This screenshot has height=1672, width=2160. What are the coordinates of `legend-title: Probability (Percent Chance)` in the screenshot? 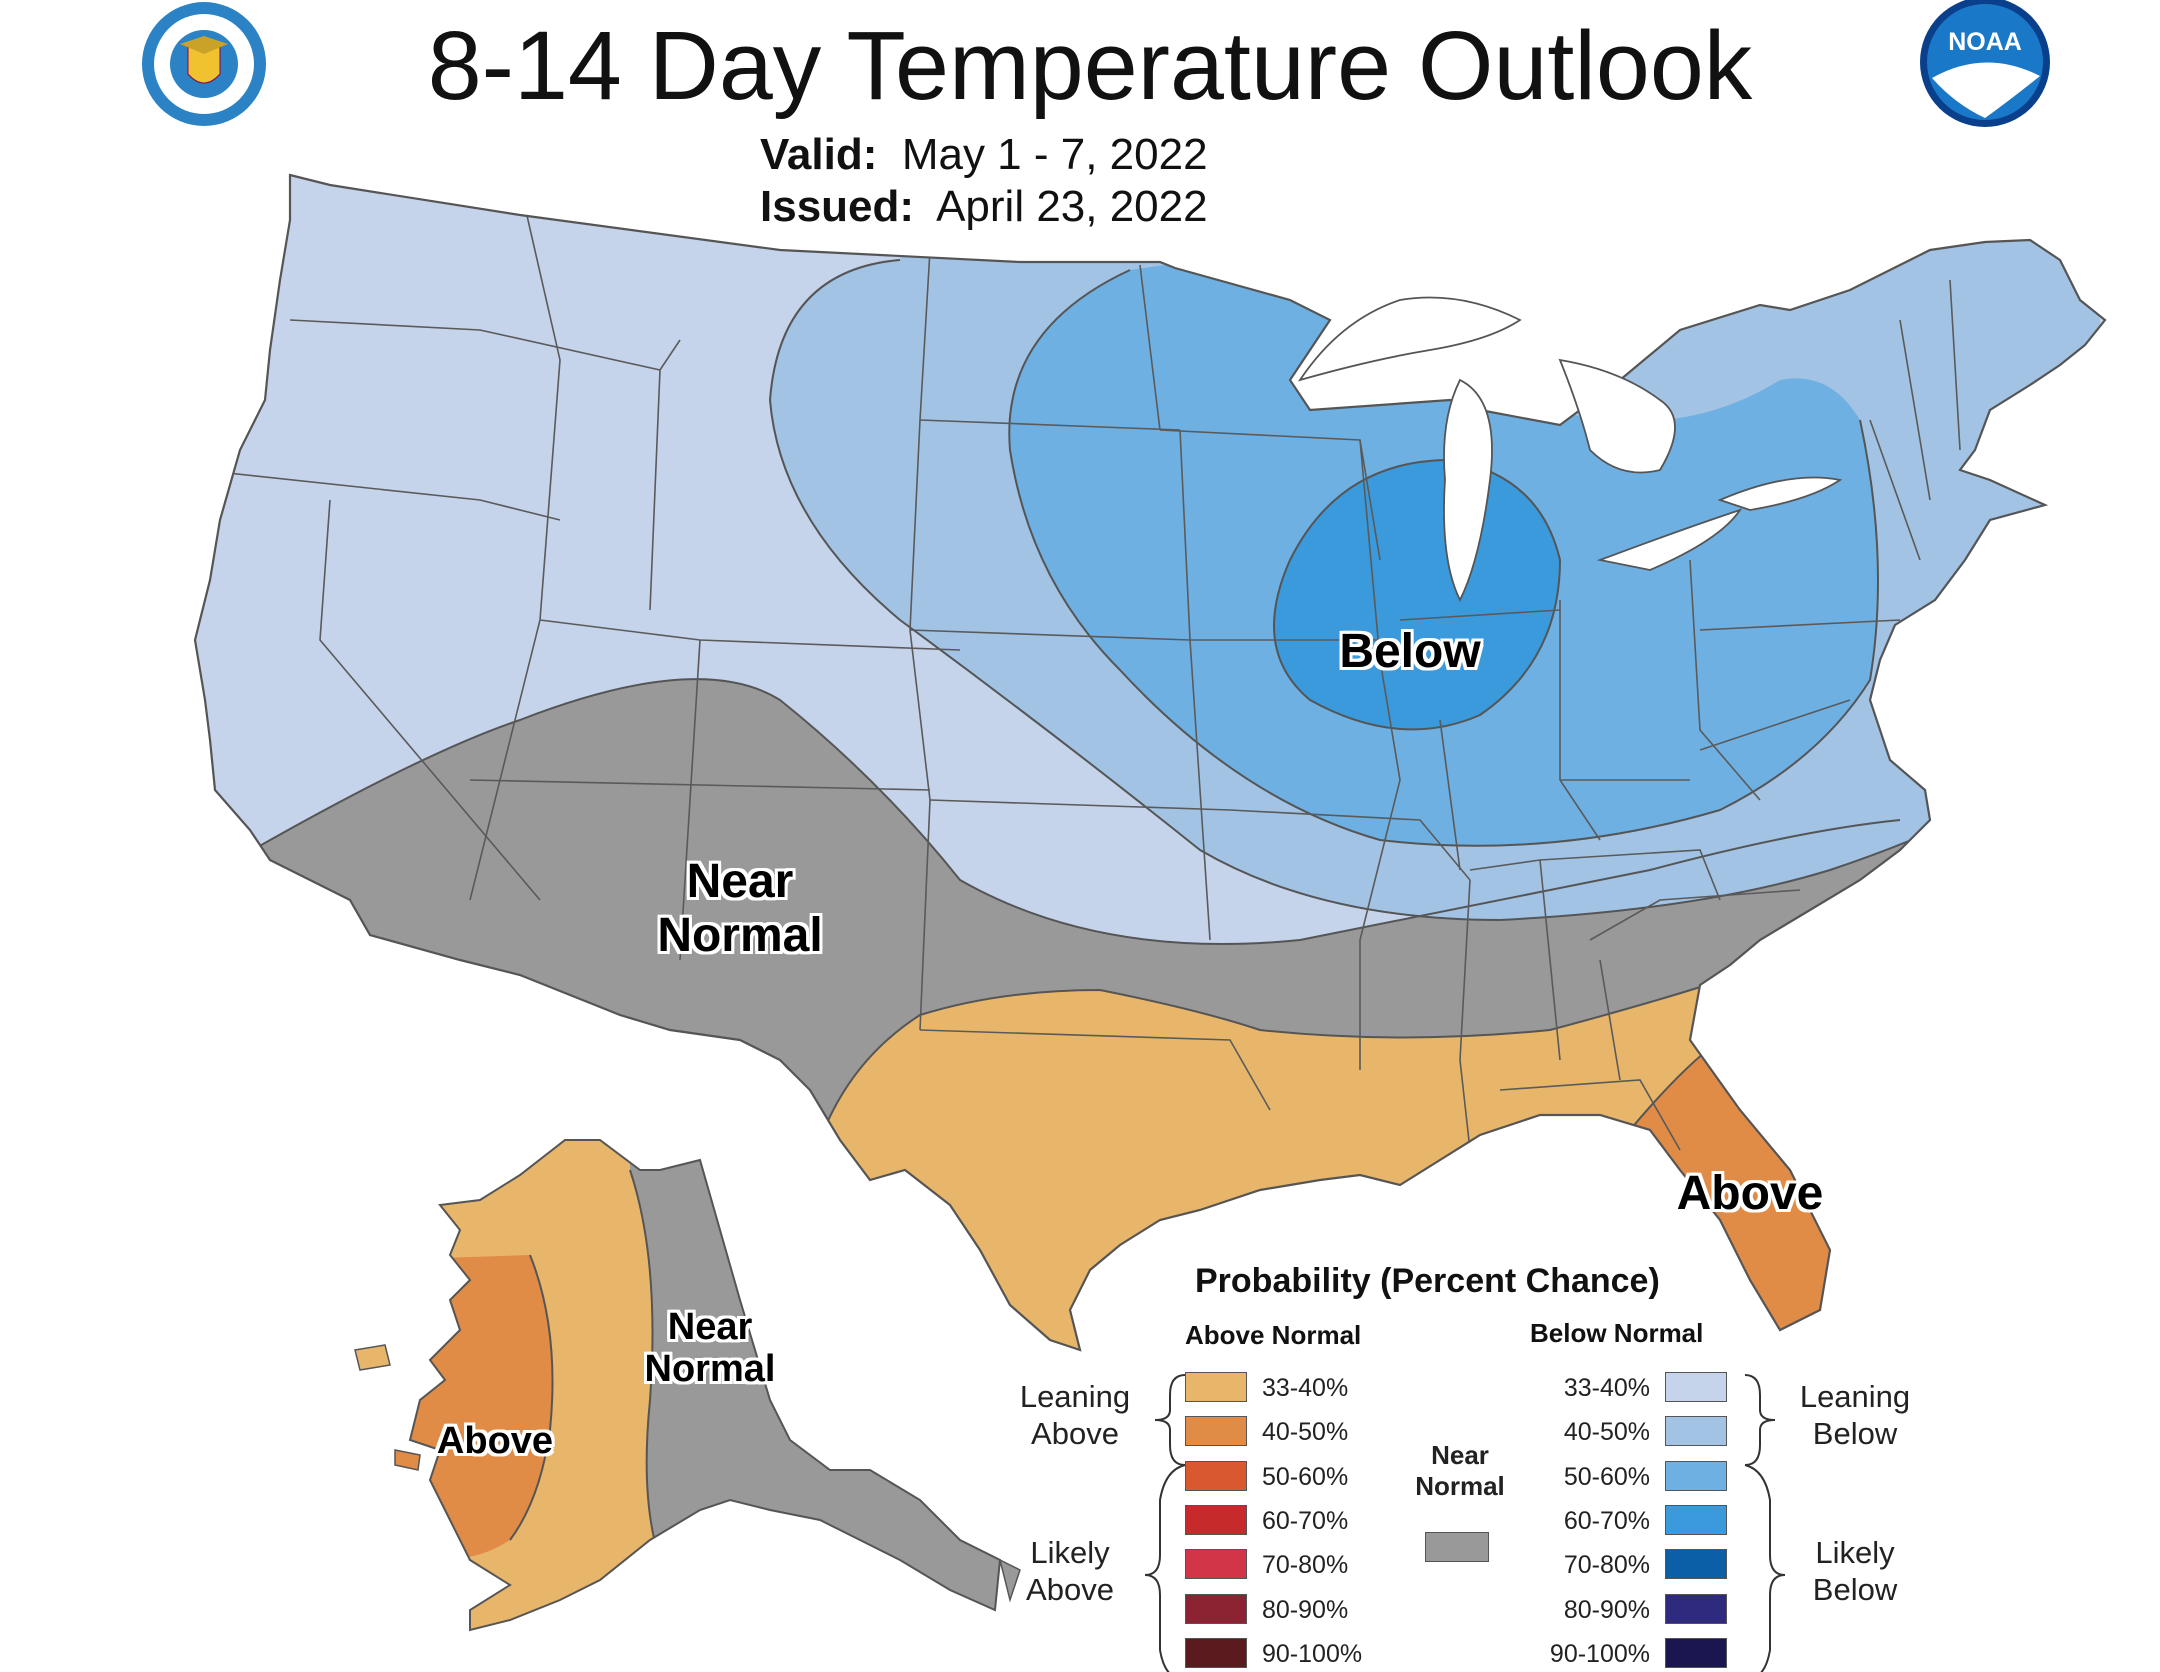 It's located at (1427, 1281).